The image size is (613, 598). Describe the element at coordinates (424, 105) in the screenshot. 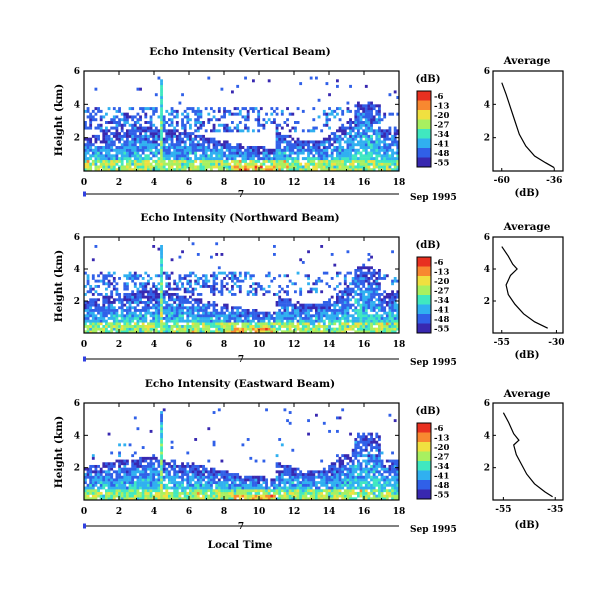

I see `colorbar-swatch` at that location.